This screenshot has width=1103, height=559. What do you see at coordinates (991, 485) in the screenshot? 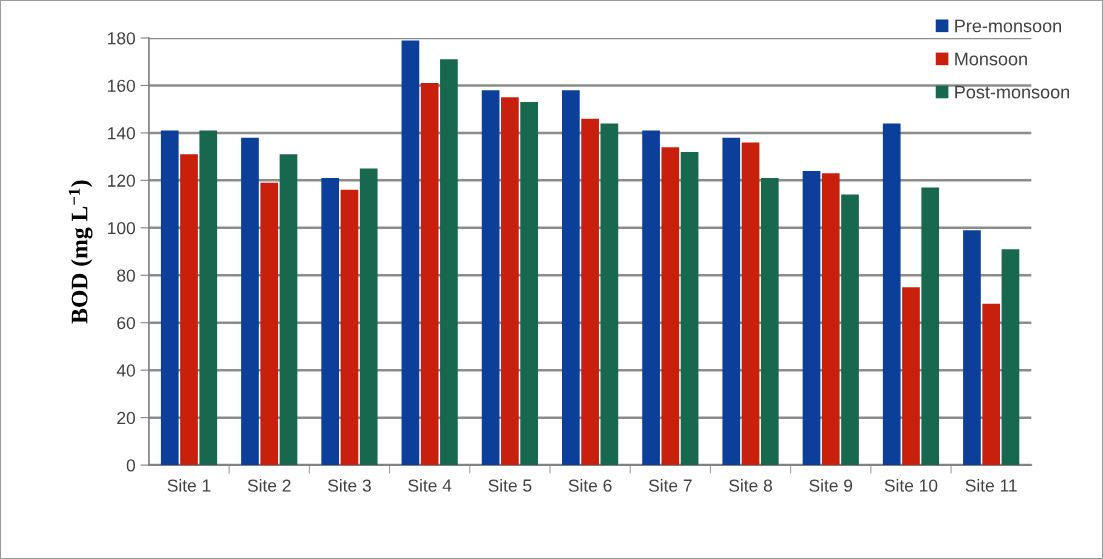
I see `x-tick-label: Site 11` at bounding box center [991, 485].